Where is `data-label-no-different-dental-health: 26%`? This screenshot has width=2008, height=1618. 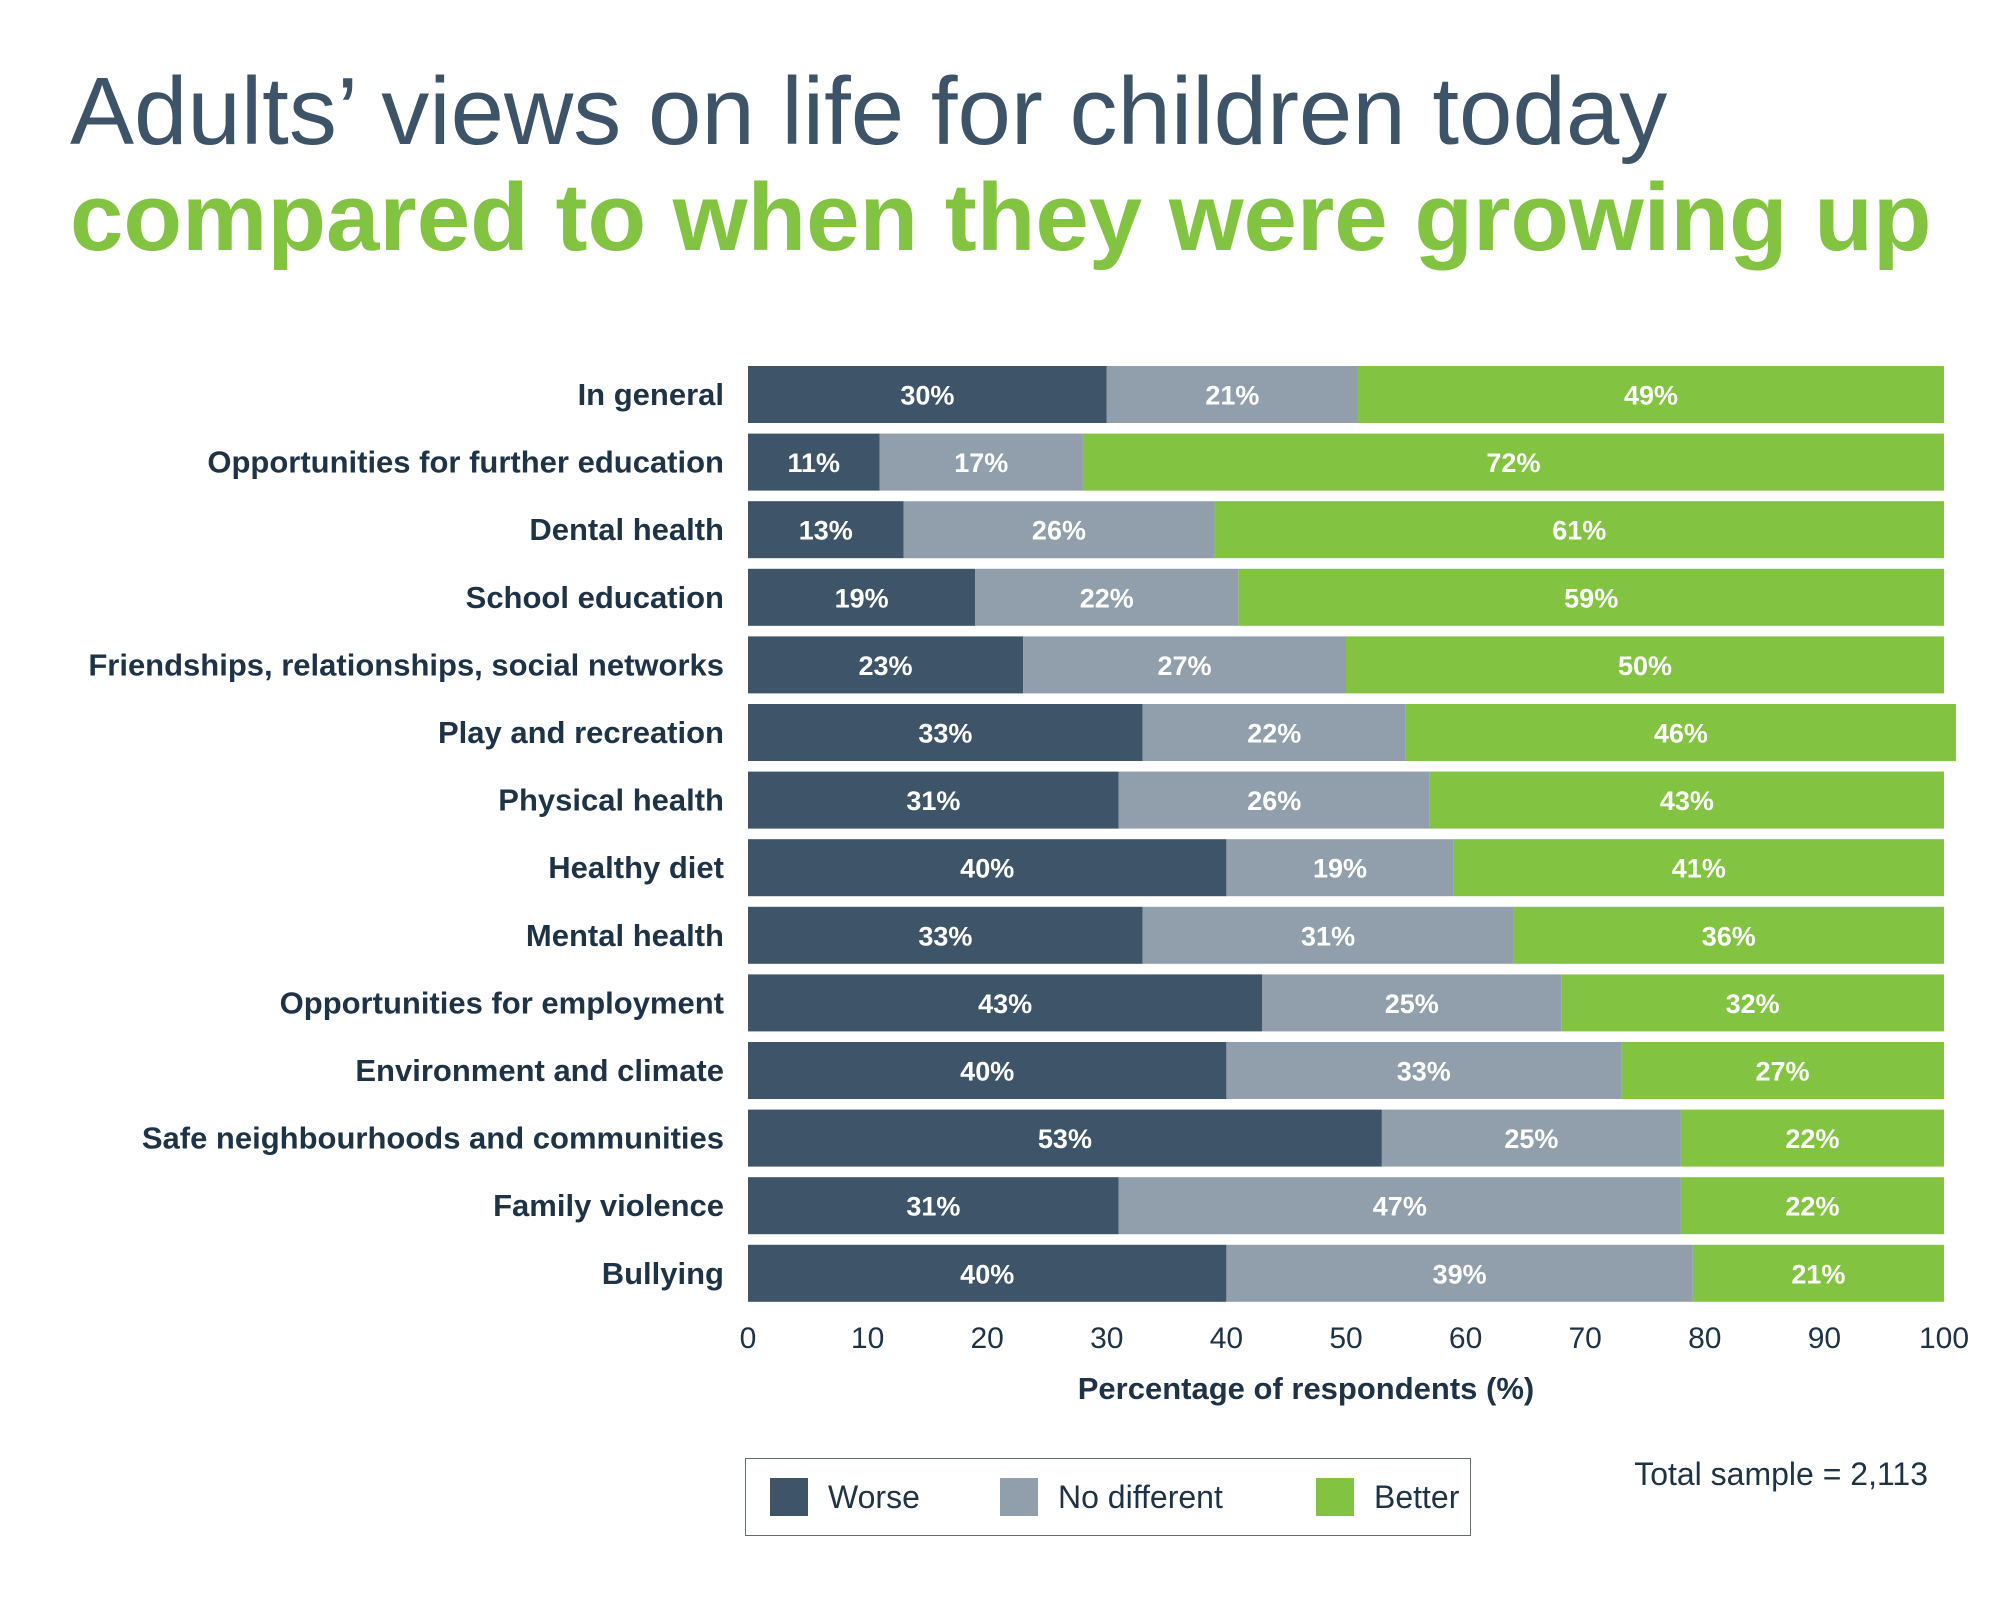 data-label-no-different-dental-health: 26% is located at coordinates (1059, 531).